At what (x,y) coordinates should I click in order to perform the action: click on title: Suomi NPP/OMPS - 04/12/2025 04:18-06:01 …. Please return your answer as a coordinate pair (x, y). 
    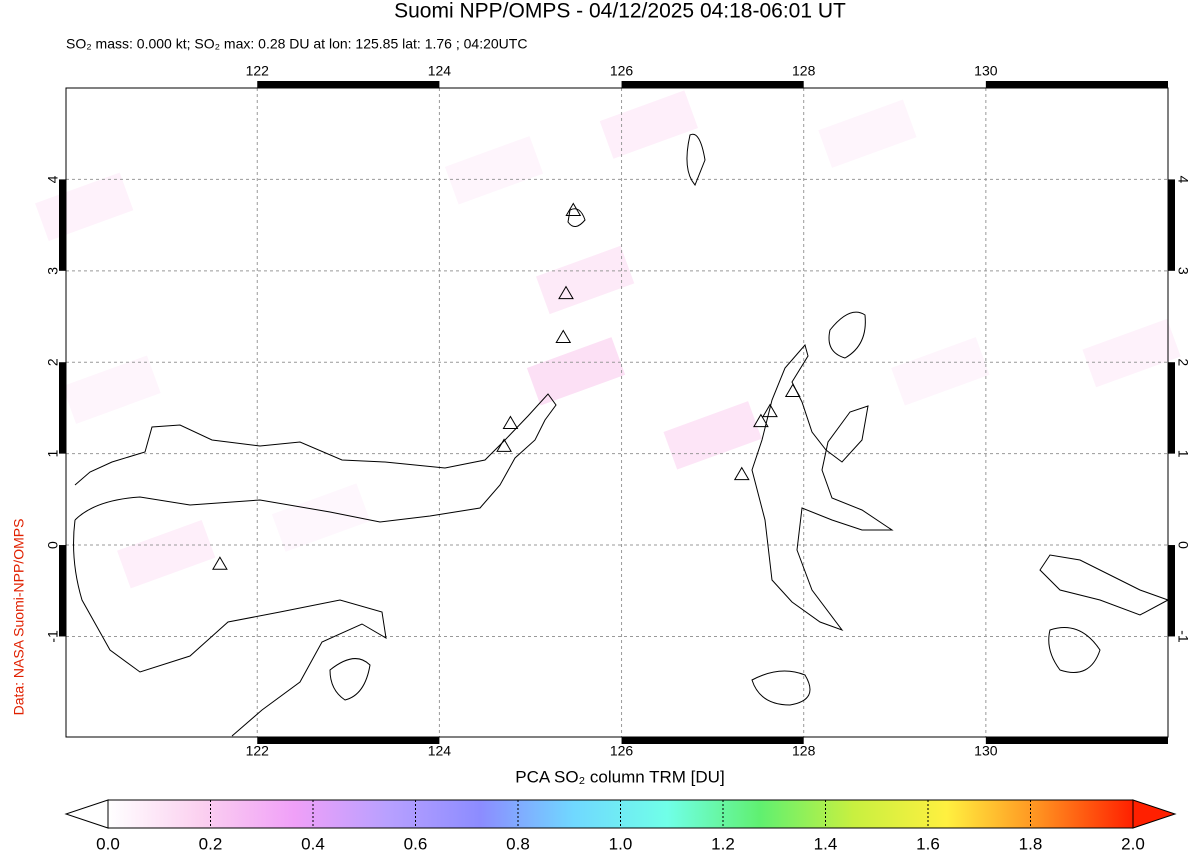
    Looking at the image, I should click on (620, 11).